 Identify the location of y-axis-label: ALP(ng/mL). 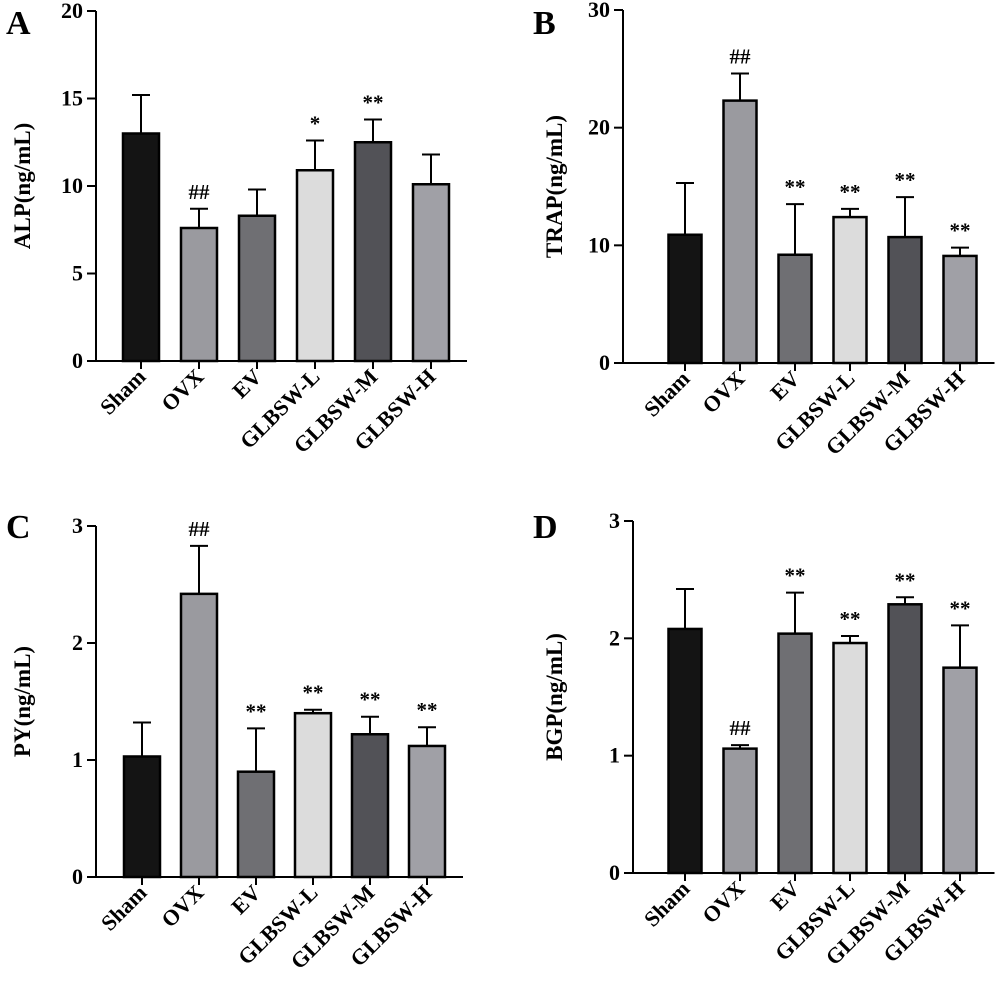
(22, 186).